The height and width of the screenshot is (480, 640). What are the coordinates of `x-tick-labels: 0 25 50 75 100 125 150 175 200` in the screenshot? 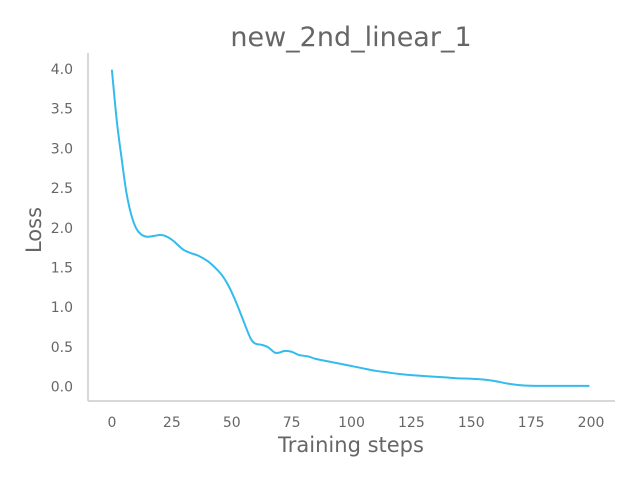 It's located at (355, 423).